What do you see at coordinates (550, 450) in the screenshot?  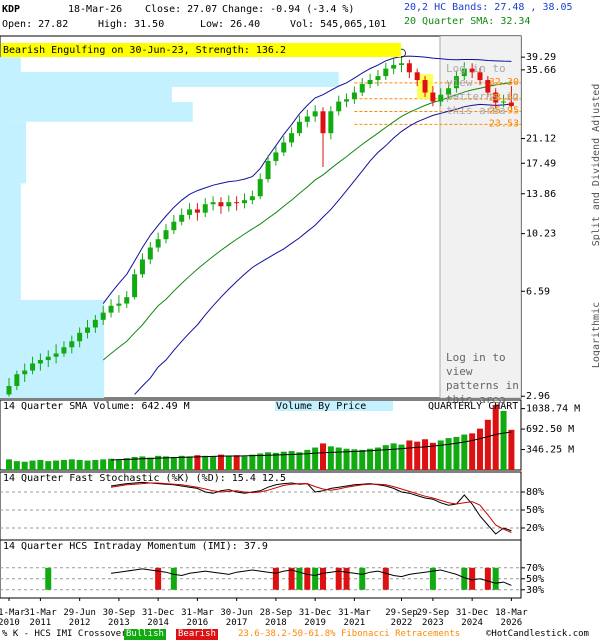 I see `y-tick-label: 346.25 M` at bounding box center [550, 450].